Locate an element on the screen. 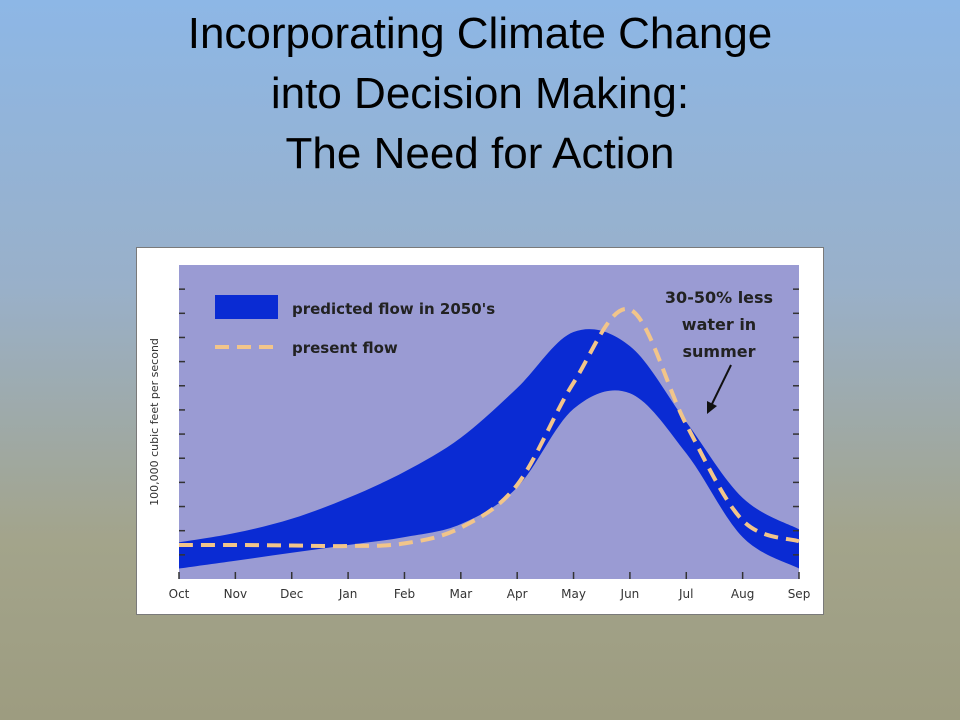  title-line-1: Incorporating Climate Change is located at coordinates (480, 33).